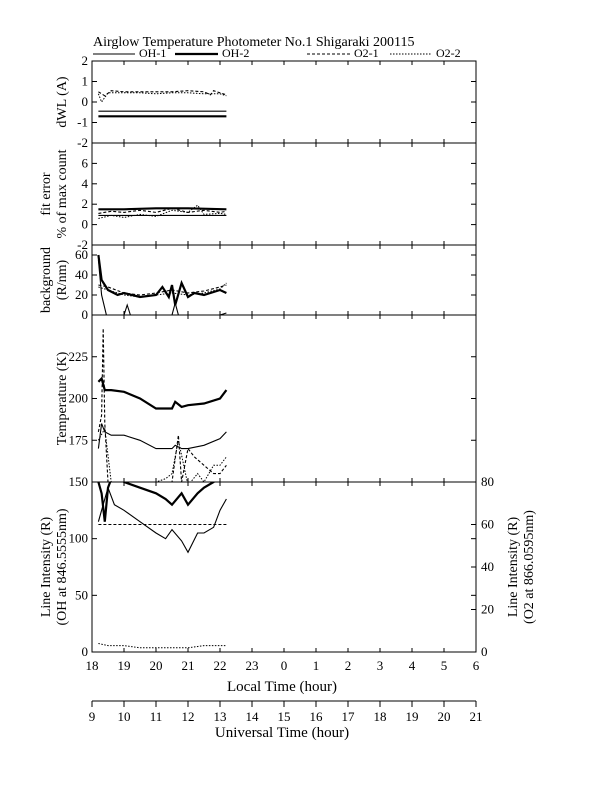 Image resolution: width=612 pixels, height=792 pixels. Describe the element at coordinates (85, 203) in the screenshot. I see `y-tick-label-fit-error: 2` at that location.